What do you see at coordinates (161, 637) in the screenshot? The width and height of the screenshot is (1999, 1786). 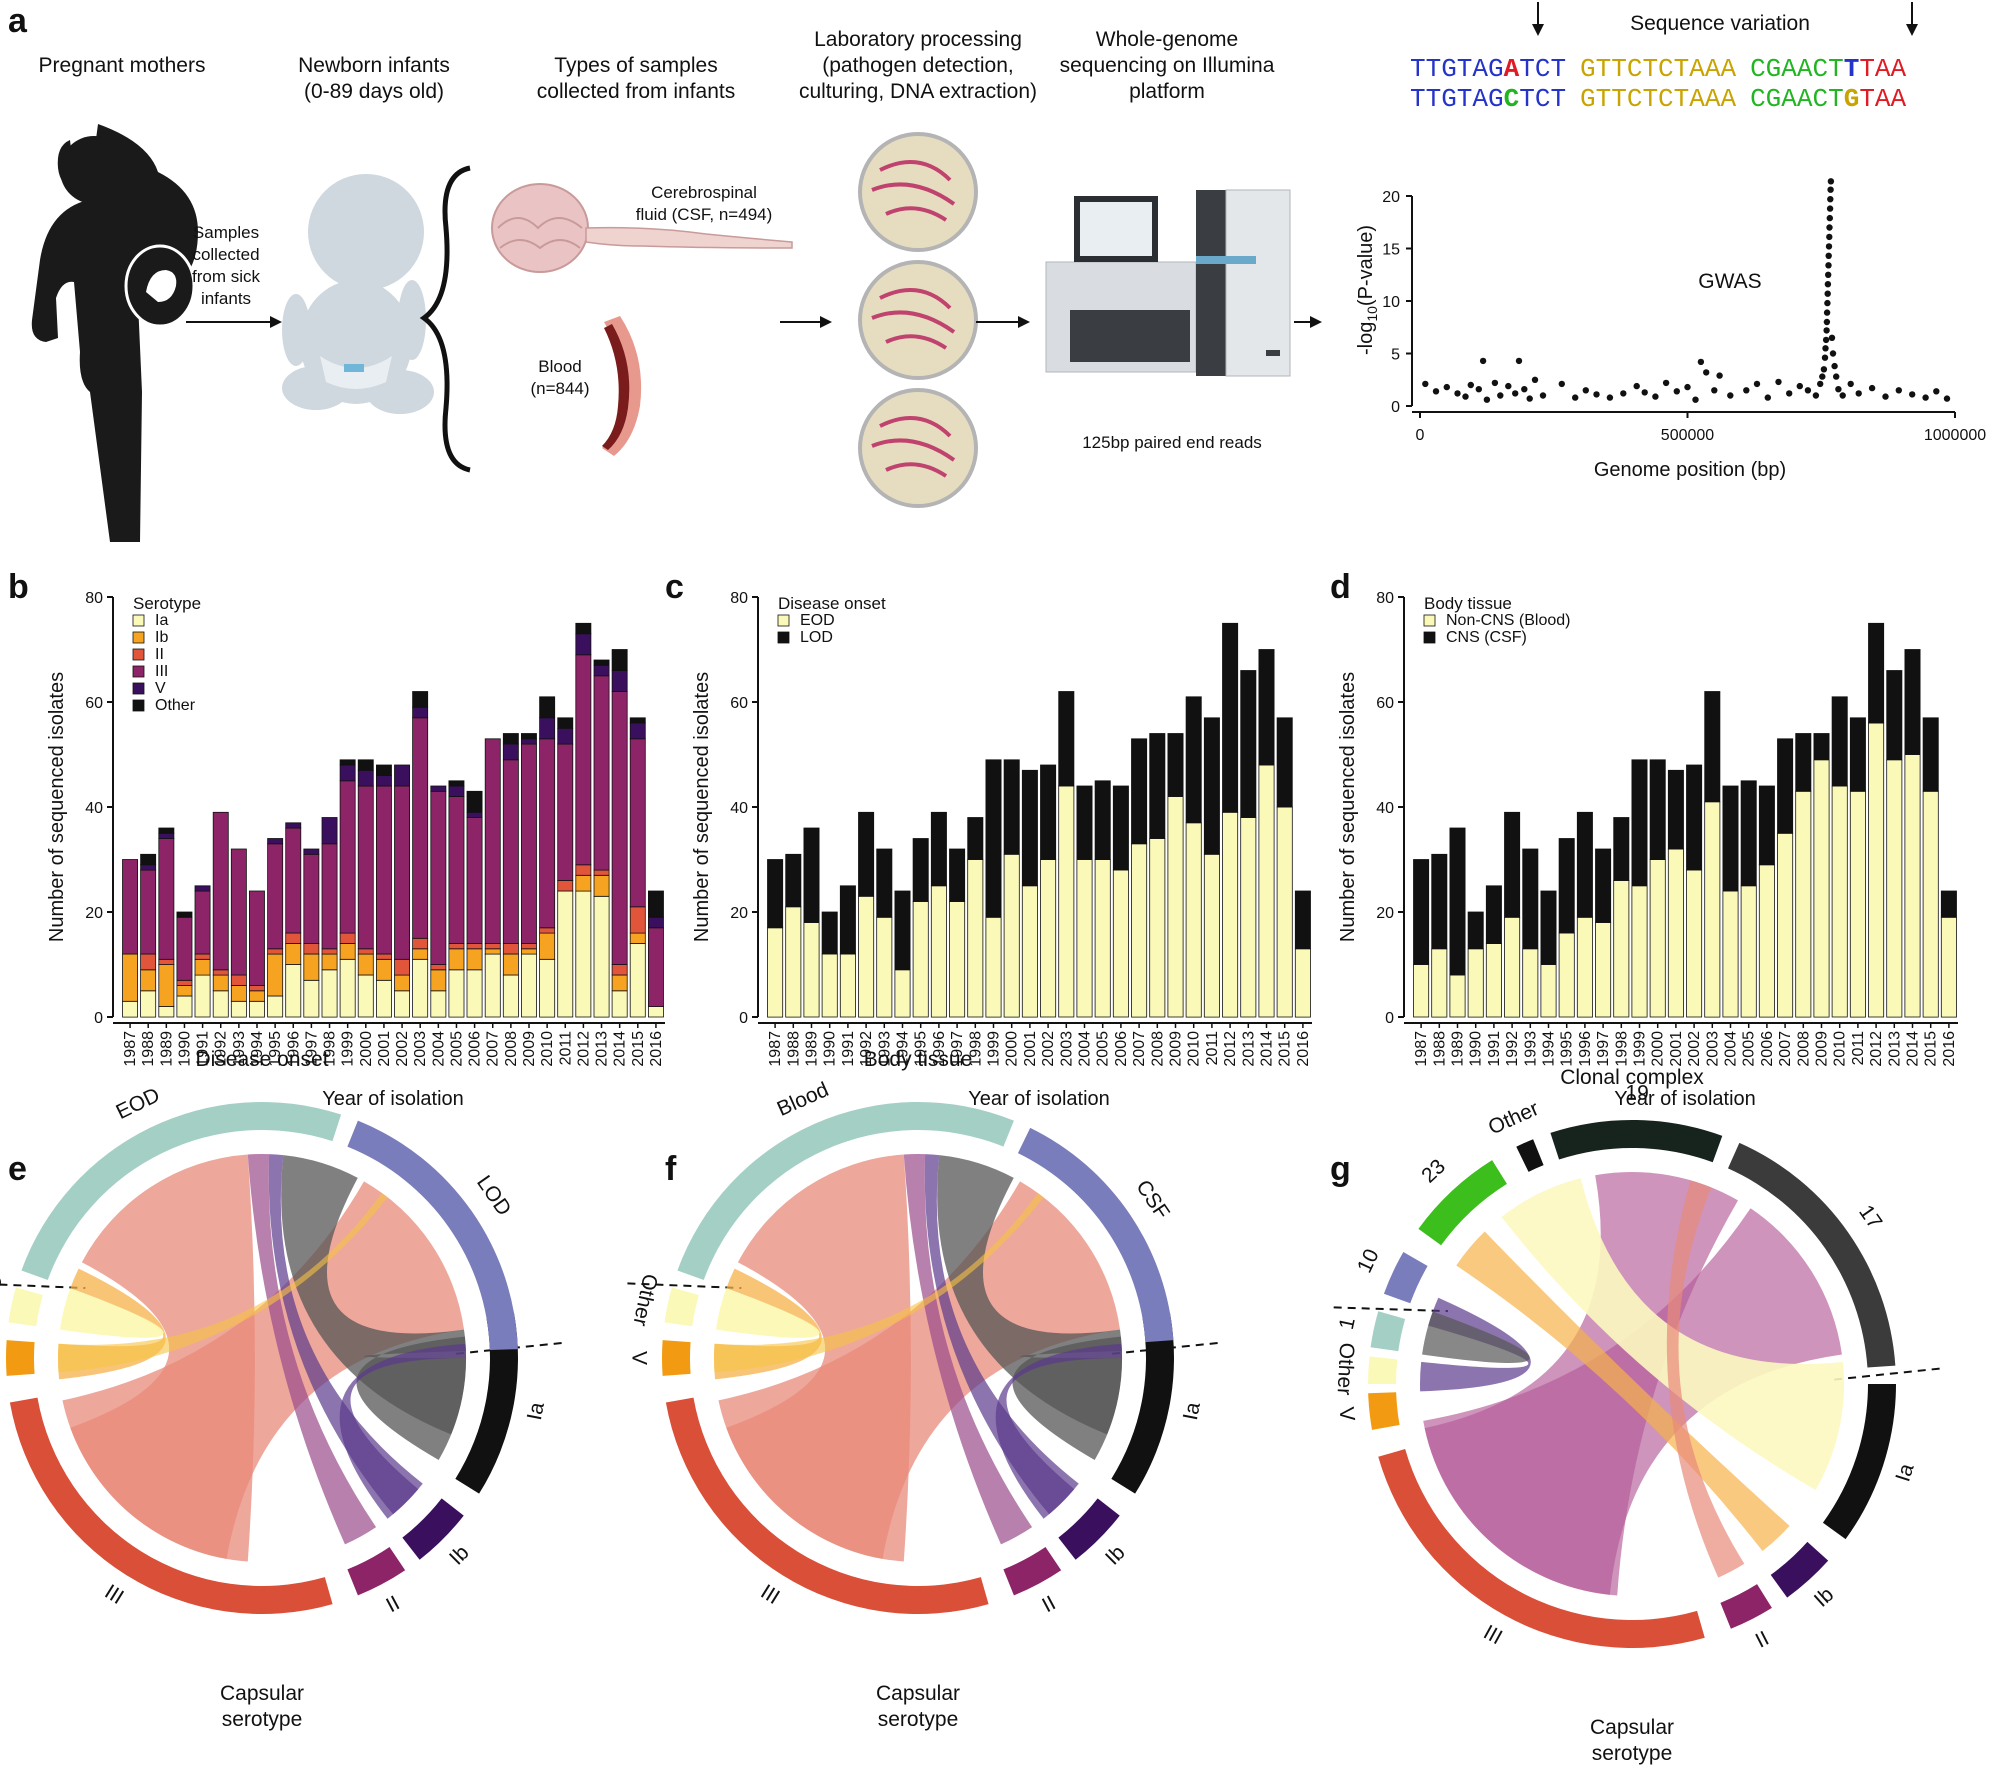 I see `legend-label: Ib` at bounding box center [161, 637].